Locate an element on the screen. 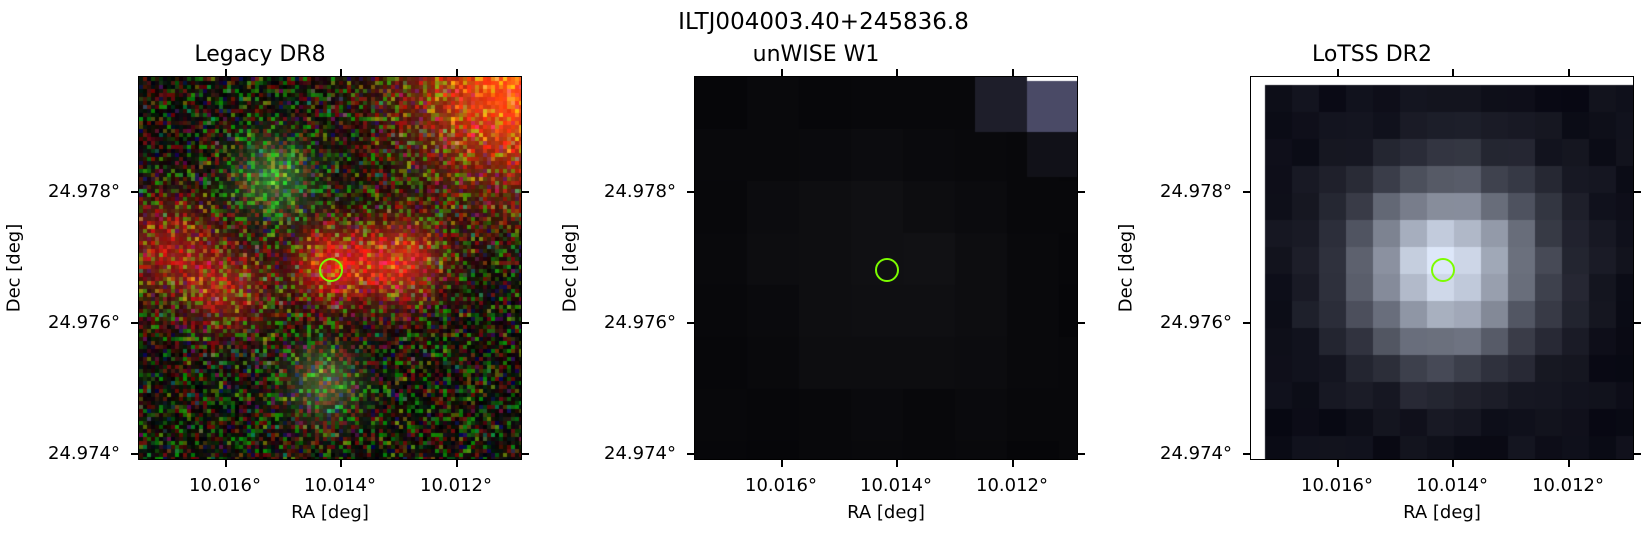 This screenshot has width=1647, height=539. panel-title: LoTSS DR2 is located at coordinates (1372, 54).